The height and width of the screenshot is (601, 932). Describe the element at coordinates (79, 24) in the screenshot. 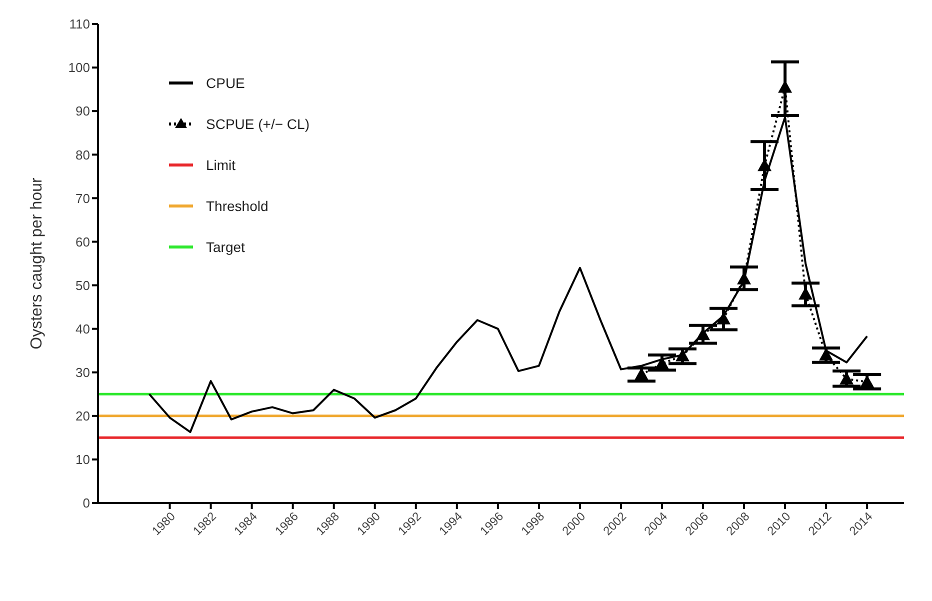

I see `y-tick-label: 110` at that location.